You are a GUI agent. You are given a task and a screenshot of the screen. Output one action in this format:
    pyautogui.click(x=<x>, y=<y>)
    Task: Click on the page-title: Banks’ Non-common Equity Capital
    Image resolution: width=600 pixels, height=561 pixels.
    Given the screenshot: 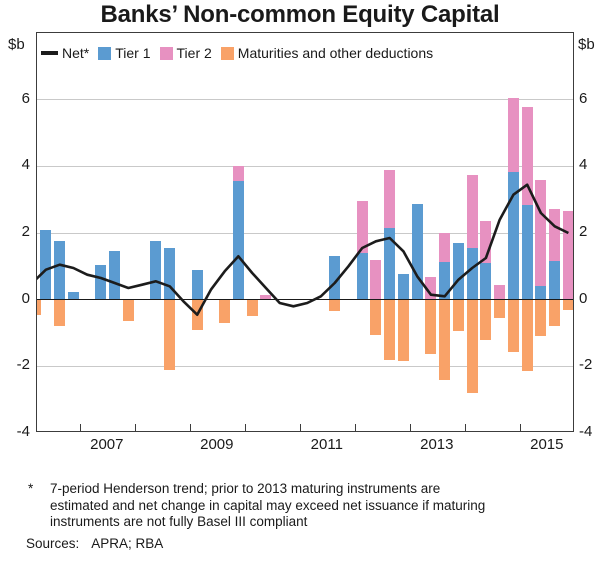 What is the action you would take?
    pyautogui.click(x=300, y=14)
    